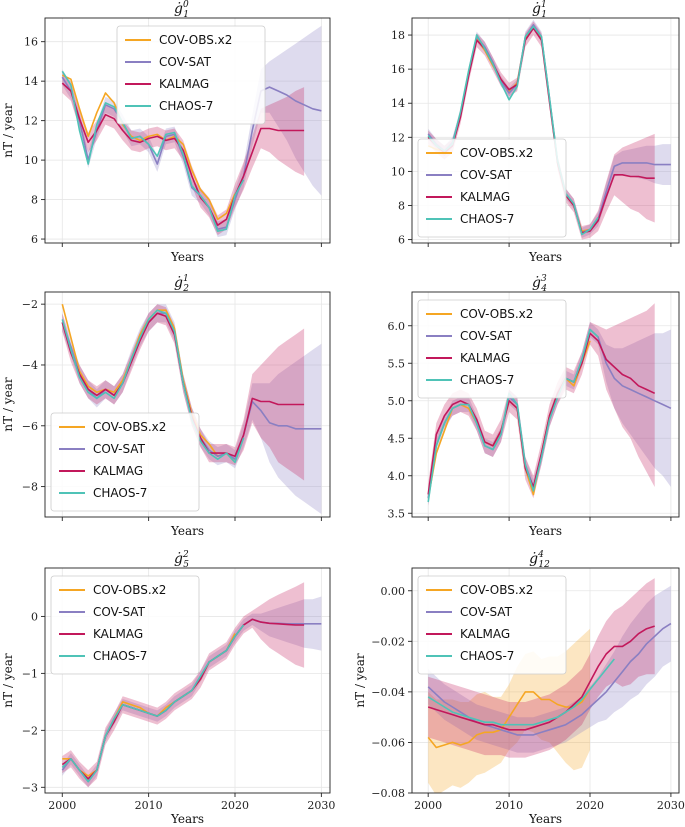 This screenshot has height=827, width=685. What do you see at coordinates (398, 35) in the screenshot?
I see `y-tick-label: 18` at bounding box center [398, 35].